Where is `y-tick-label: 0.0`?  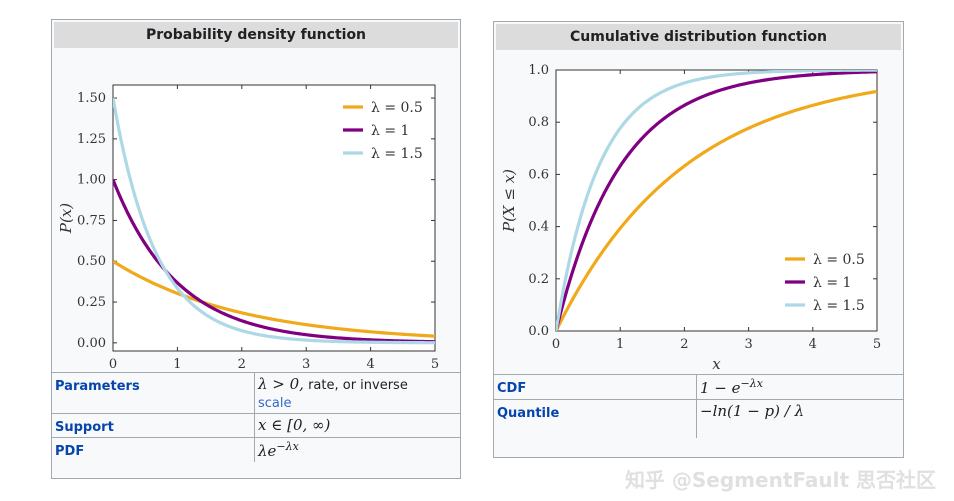
y-tick-label: 0.0 is located at coordinates (538, 331).